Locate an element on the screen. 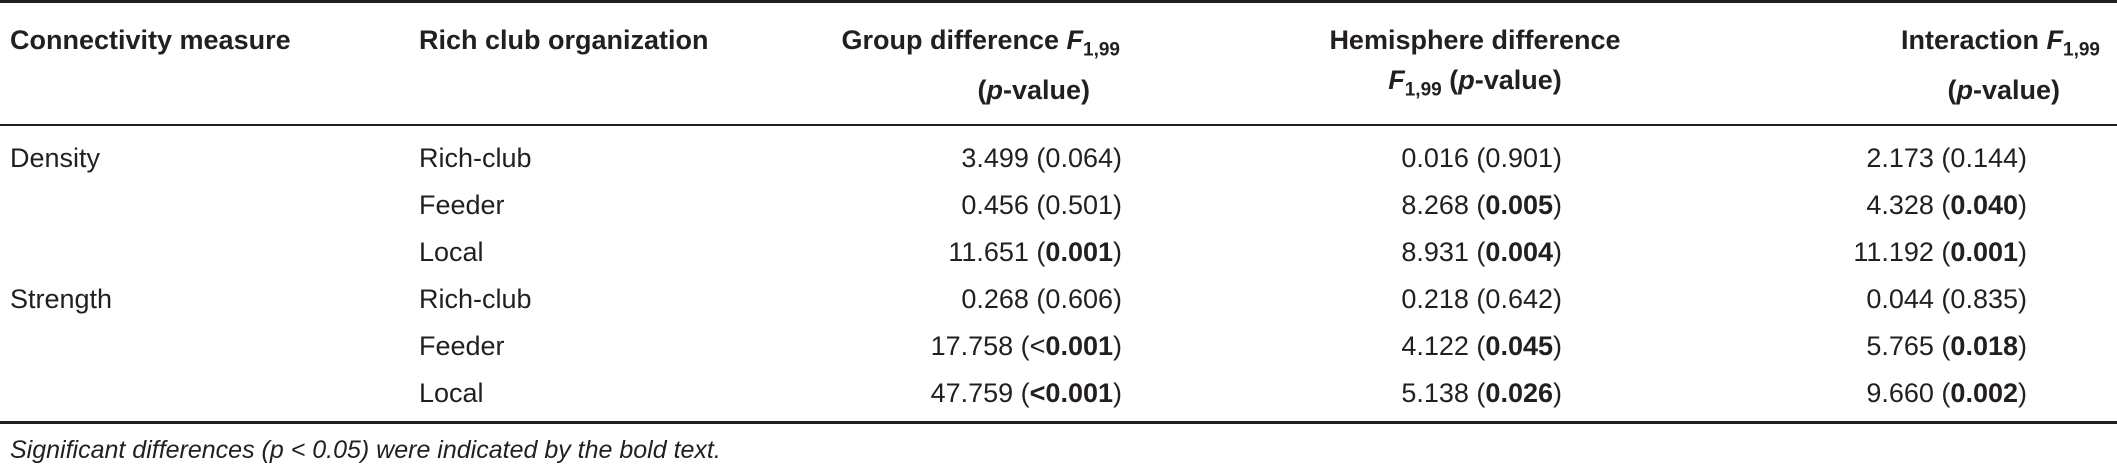 The height and width of the screenshot is (473, 2117). header-connectivity-measure: Connectivity measure is located at coordinates (150, 40).